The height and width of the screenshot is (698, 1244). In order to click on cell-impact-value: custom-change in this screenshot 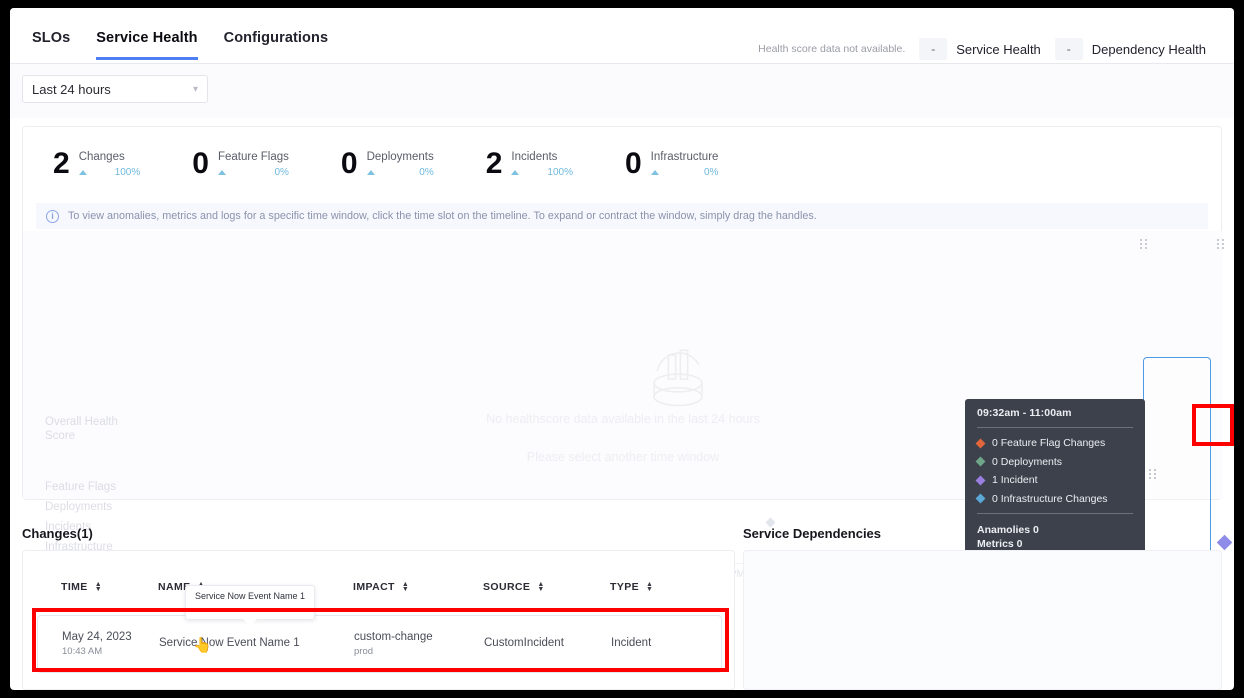, I will do `click(393, 637)`.